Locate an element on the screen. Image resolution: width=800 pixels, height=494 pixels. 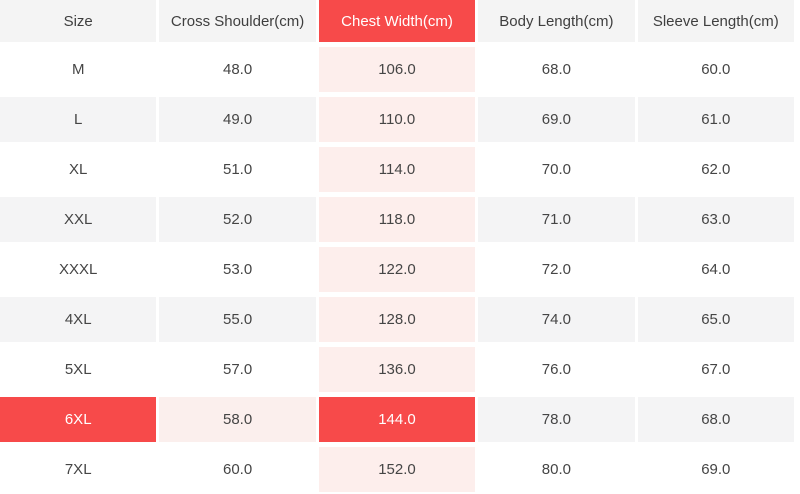
cell-cross-shoulder: 53.0 is located at coordinates (237, 269).